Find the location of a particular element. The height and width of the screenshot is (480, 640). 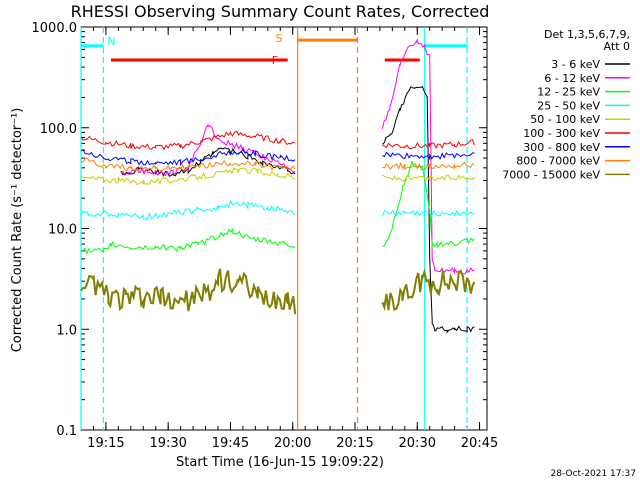

x-tick-label: 20:45 is located at coordinates (479, 443).